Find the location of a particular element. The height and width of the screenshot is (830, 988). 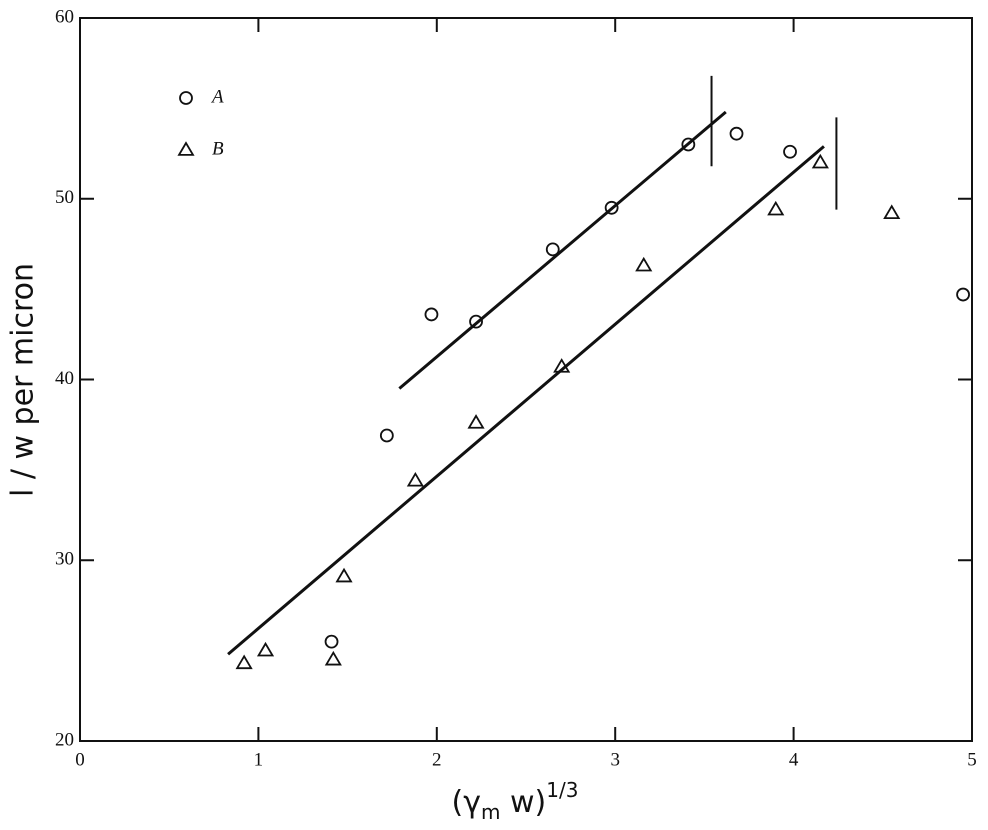

x-label-subscript: m is located at coordinates (490, 812).